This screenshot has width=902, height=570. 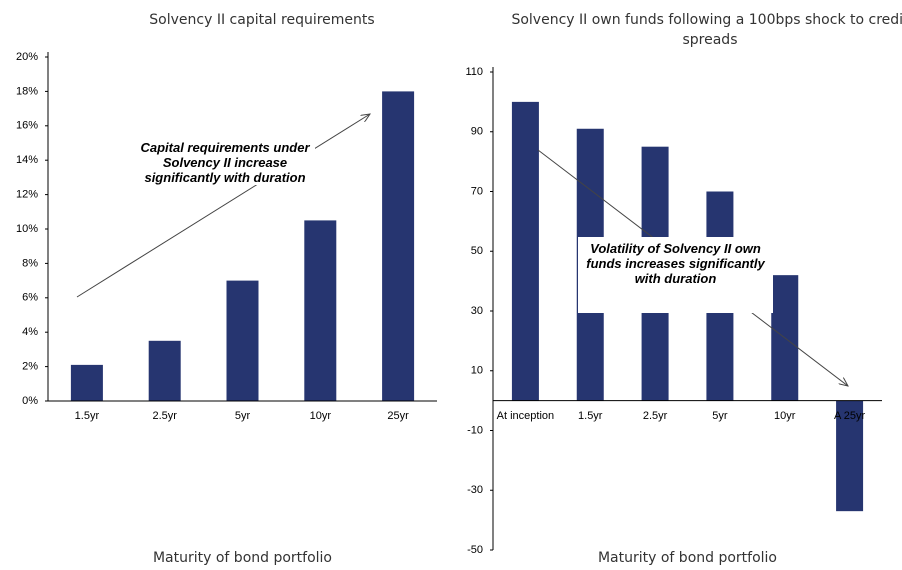 I want to click on y-tick-label: 12%, so click(x=27, y=195).